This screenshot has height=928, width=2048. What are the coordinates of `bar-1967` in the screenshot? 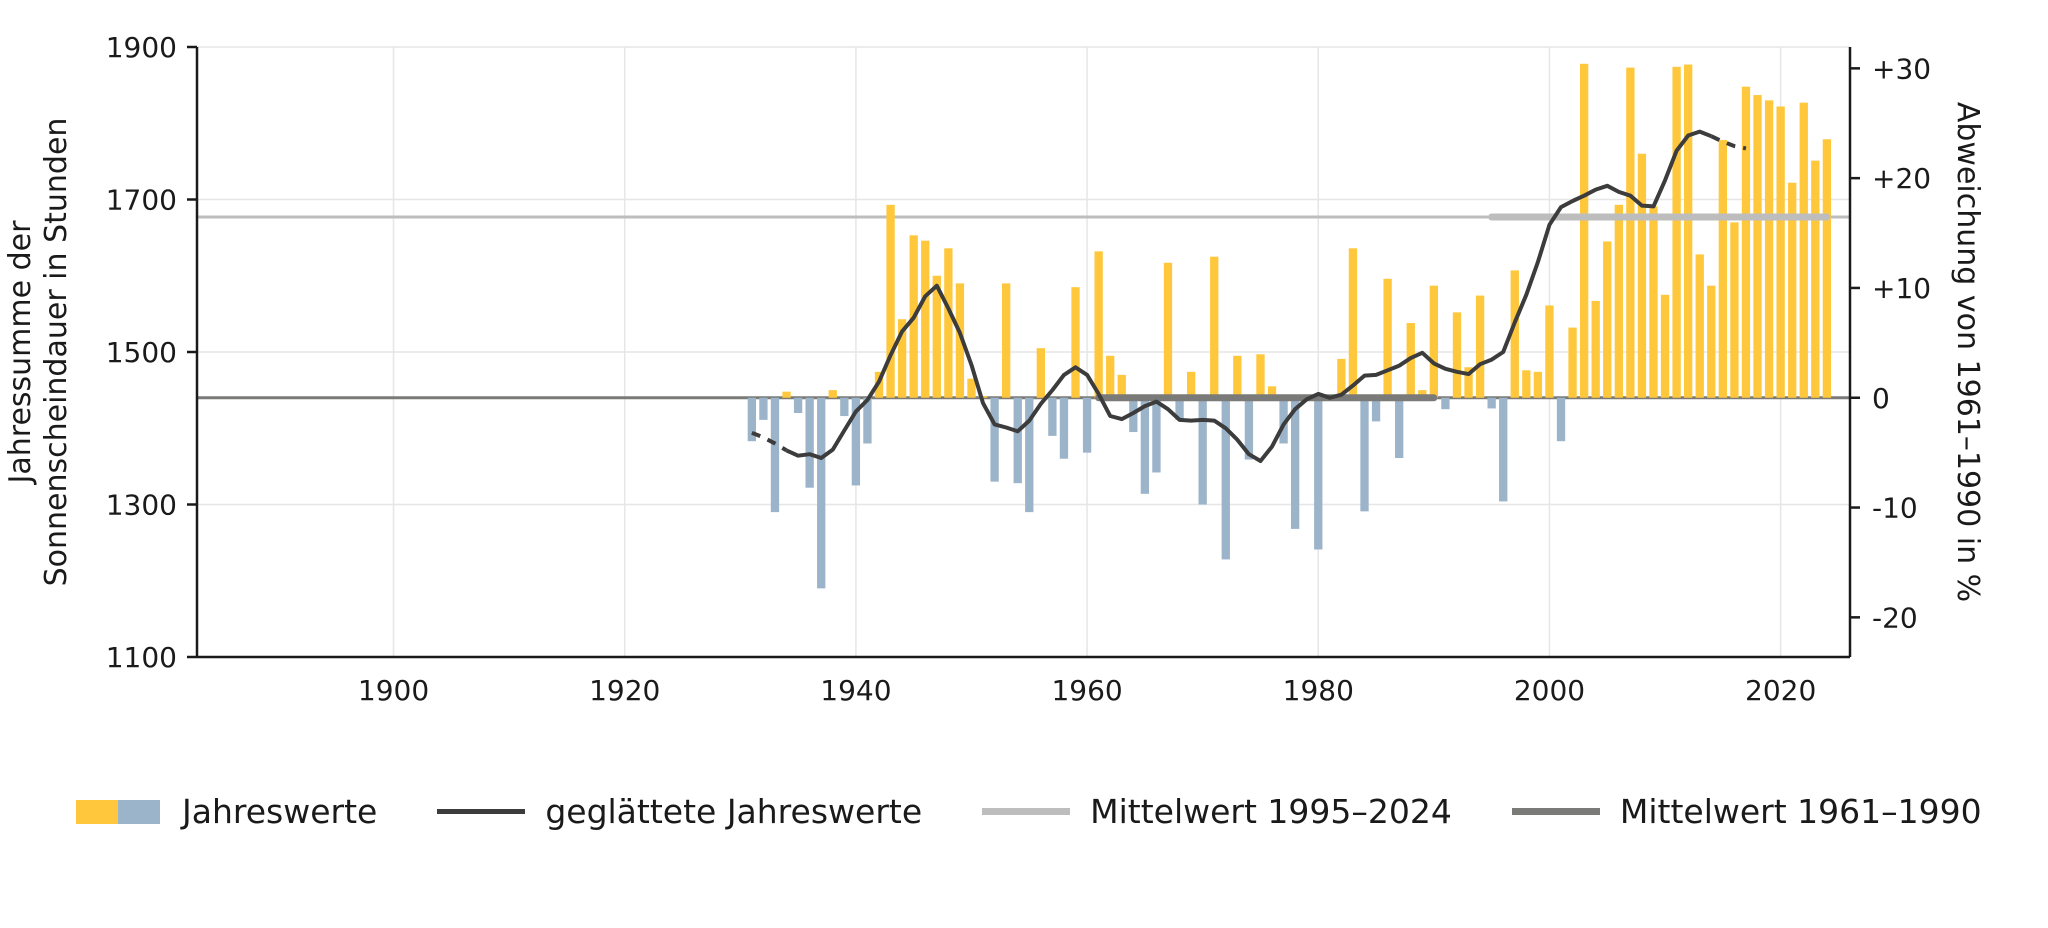 It's located at (1168, 330).